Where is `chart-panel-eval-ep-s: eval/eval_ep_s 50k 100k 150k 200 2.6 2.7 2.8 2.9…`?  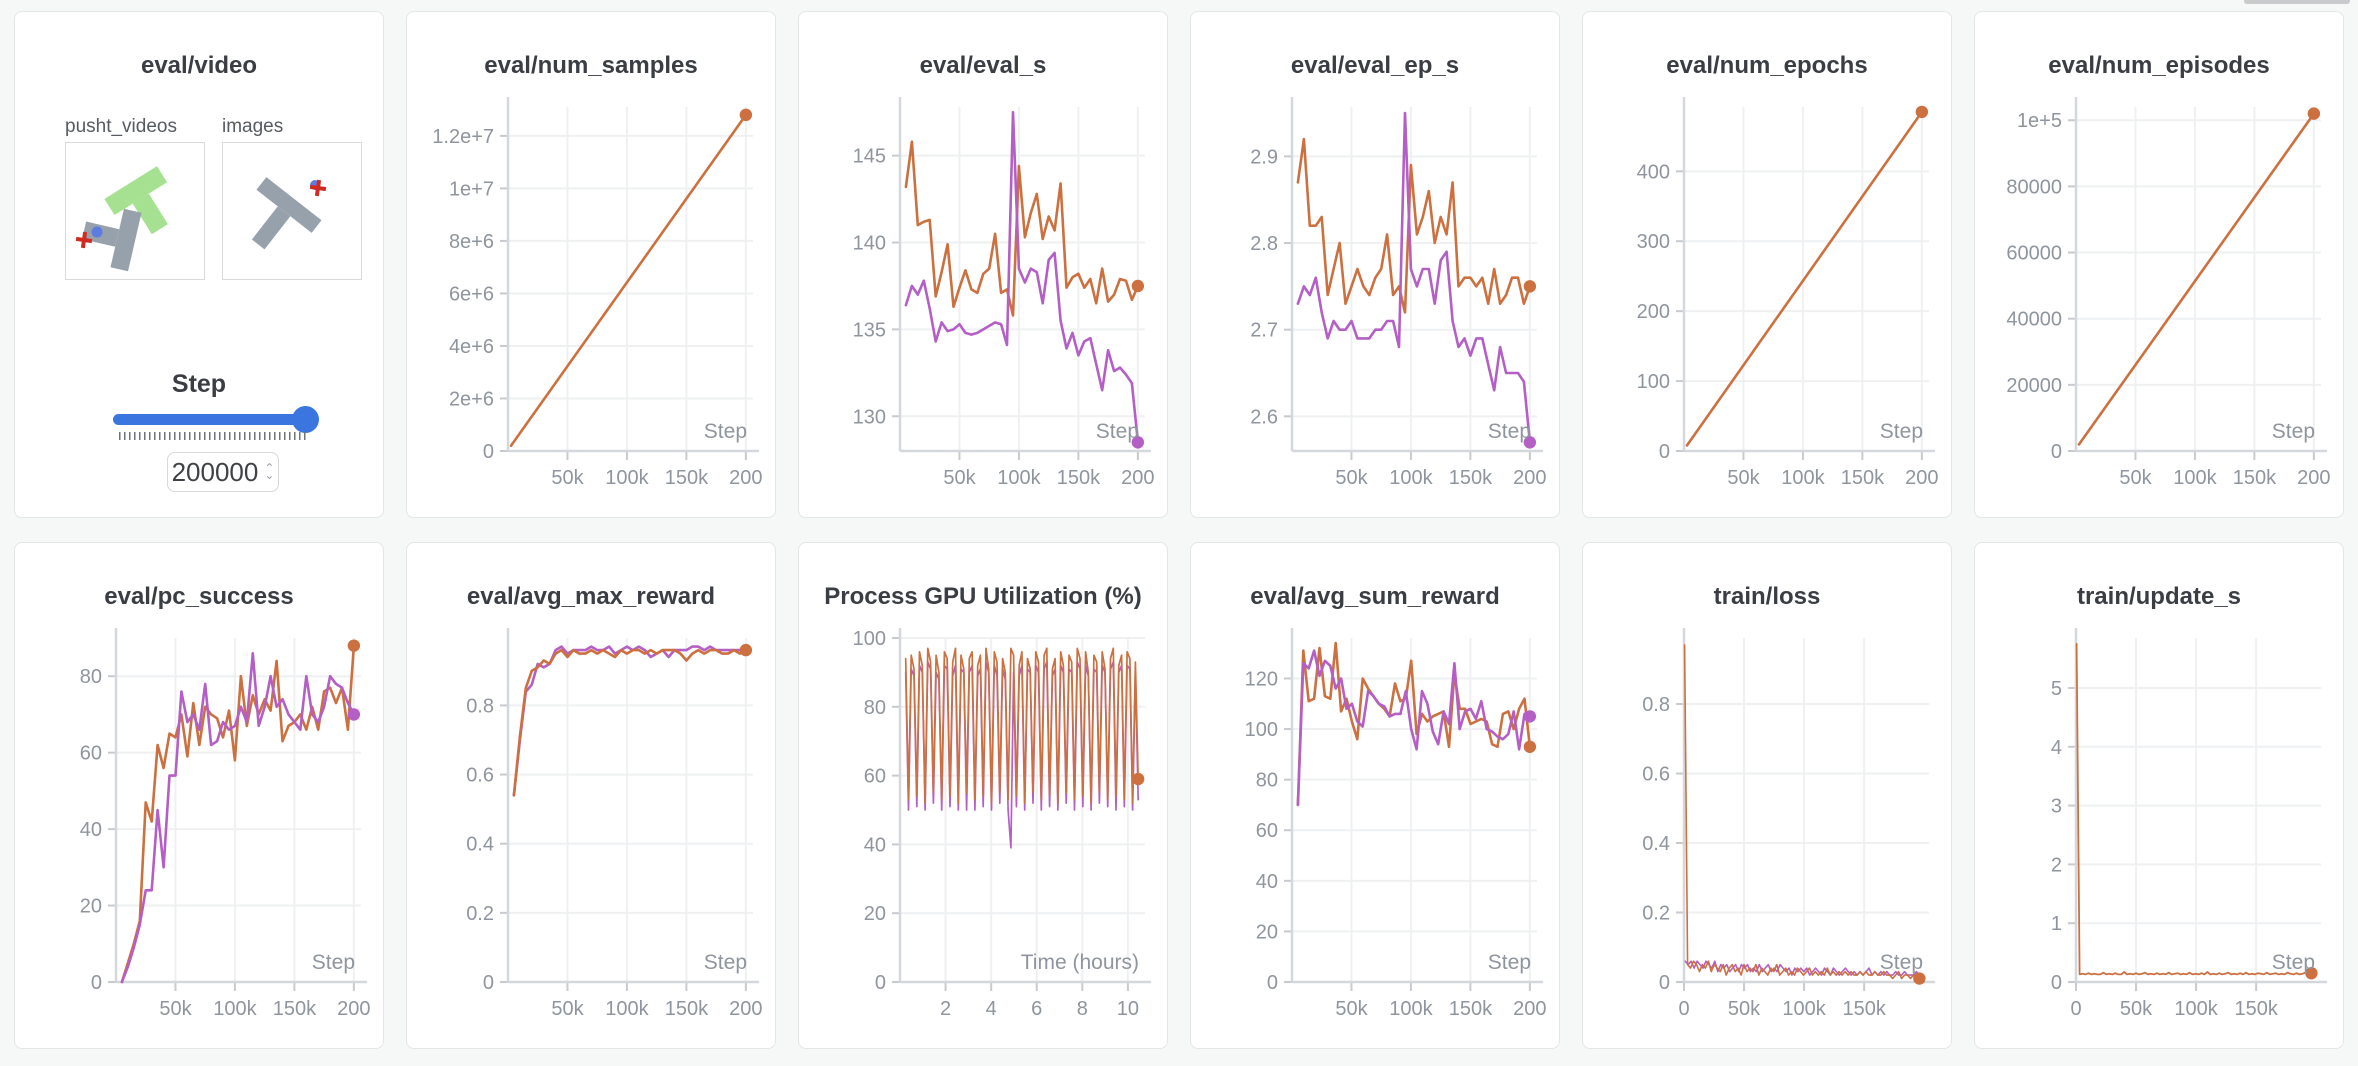
chart-panel-eval-ep-s: eval/eval_ep_s 50k 100k 150k 200 2.6 2.7 2.8 2.9… is located at coordinates (1375, 264).